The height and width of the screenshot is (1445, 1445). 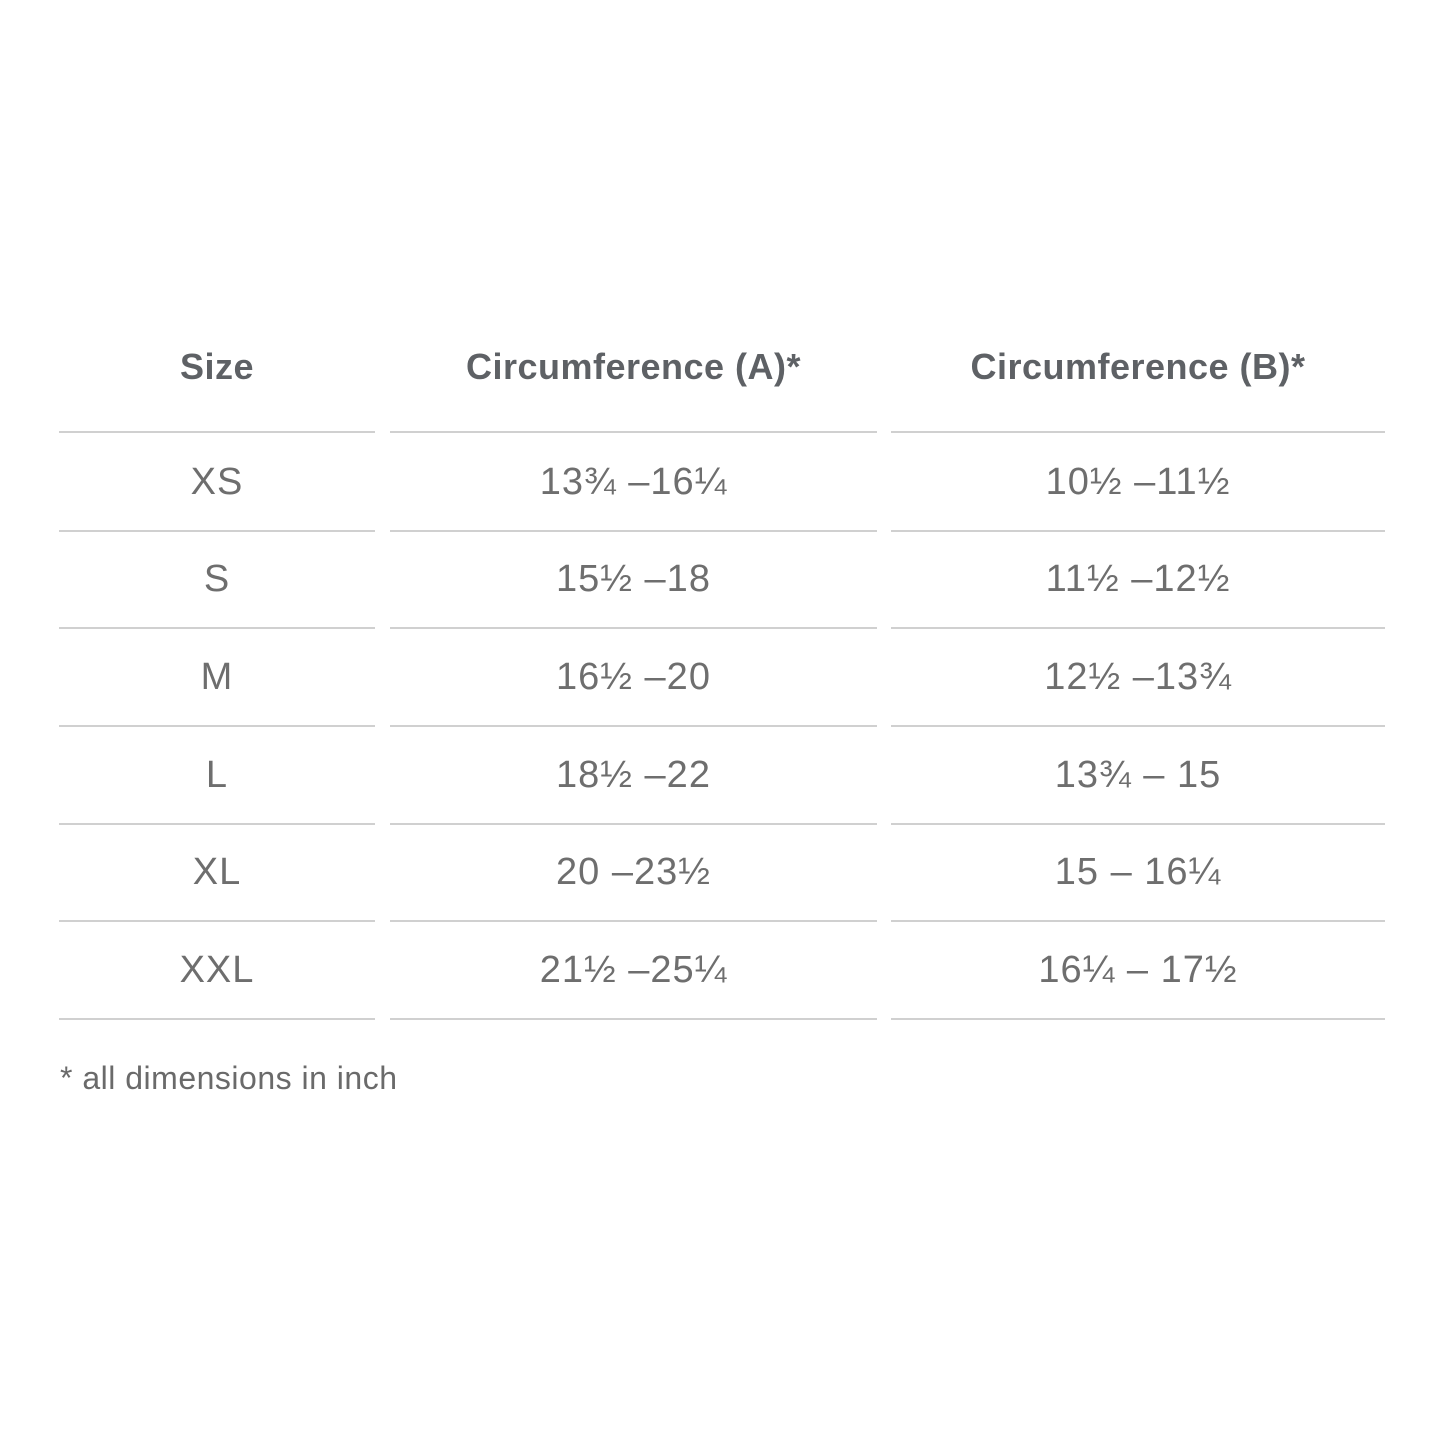 I want to click on table-row: S 15½ –18 11½ –12½, so click(x=722, y=580).